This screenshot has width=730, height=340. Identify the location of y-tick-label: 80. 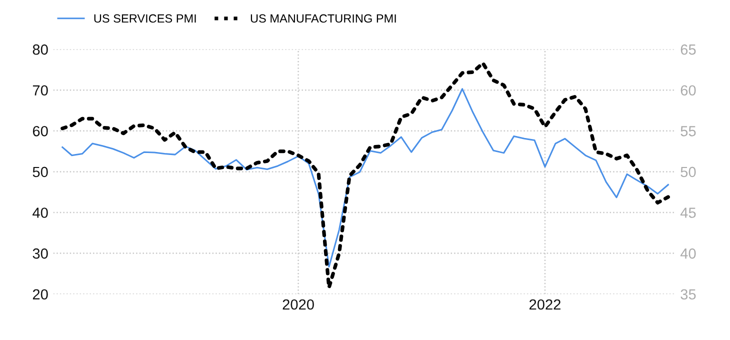
(40, 49).